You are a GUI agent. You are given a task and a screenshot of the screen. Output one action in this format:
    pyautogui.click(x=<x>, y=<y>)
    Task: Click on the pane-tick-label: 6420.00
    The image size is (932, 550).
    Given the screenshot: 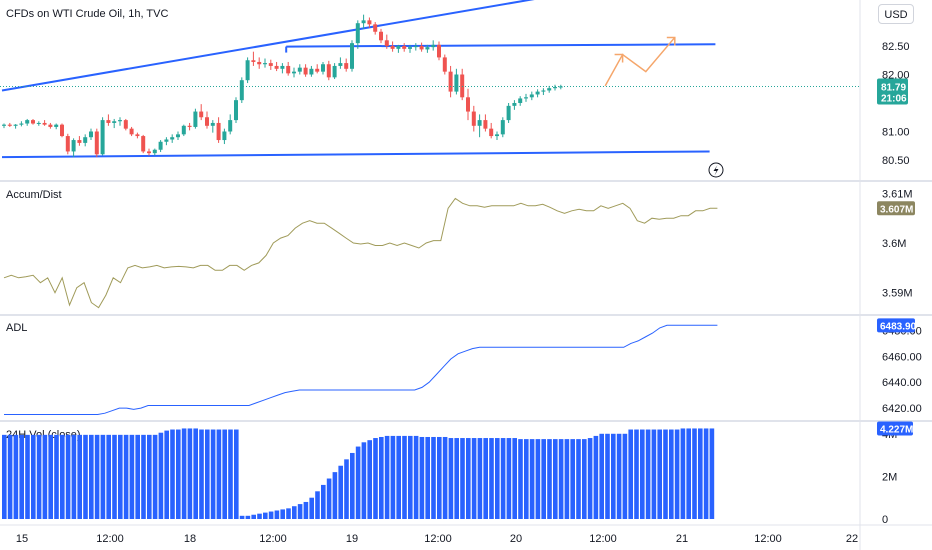 What is the action you would take?
    pyautogui.click(x=902, y=409)
    